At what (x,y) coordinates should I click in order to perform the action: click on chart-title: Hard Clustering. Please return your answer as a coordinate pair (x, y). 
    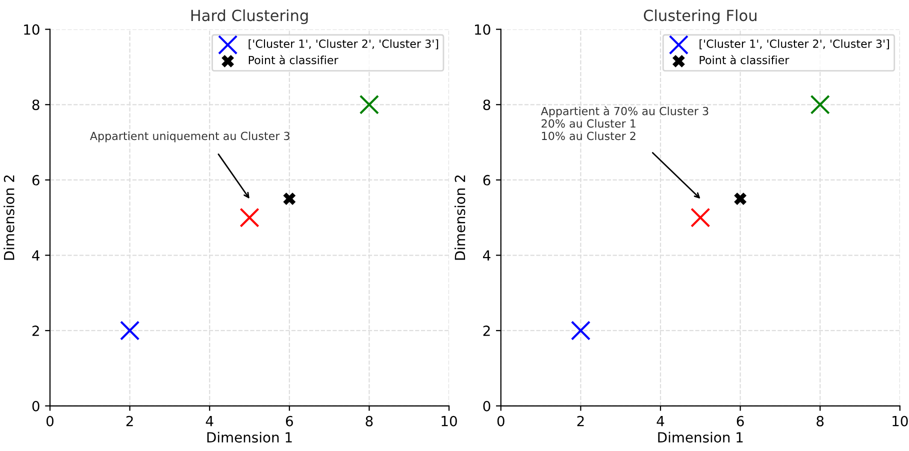
    Looking at the image, I should click on (249, 16).